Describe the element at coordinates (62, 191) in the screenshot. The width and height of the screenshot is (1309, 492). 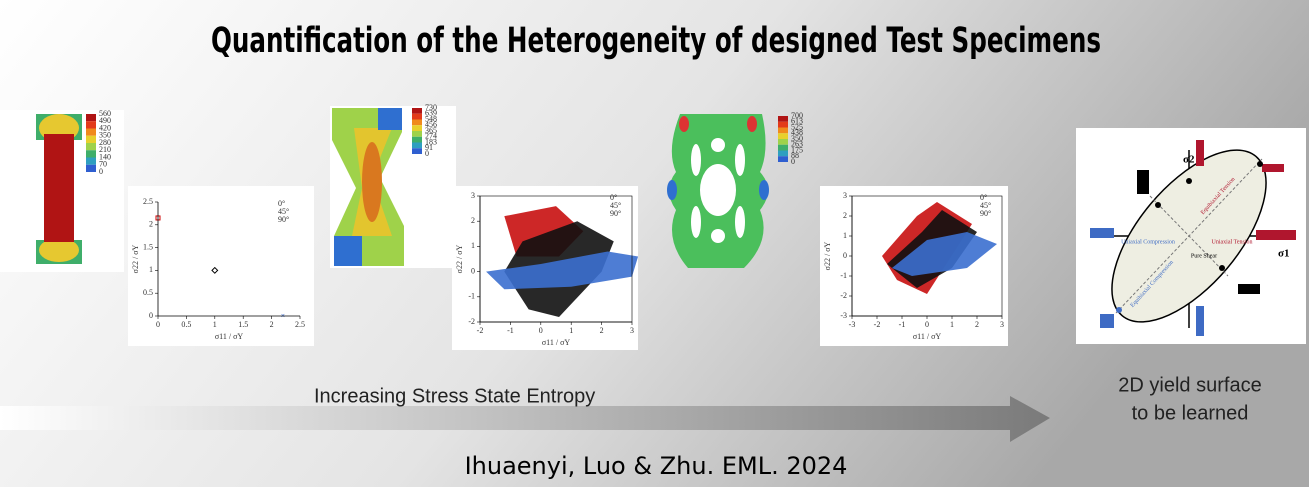
I see `dogbone-specimen` at that location.